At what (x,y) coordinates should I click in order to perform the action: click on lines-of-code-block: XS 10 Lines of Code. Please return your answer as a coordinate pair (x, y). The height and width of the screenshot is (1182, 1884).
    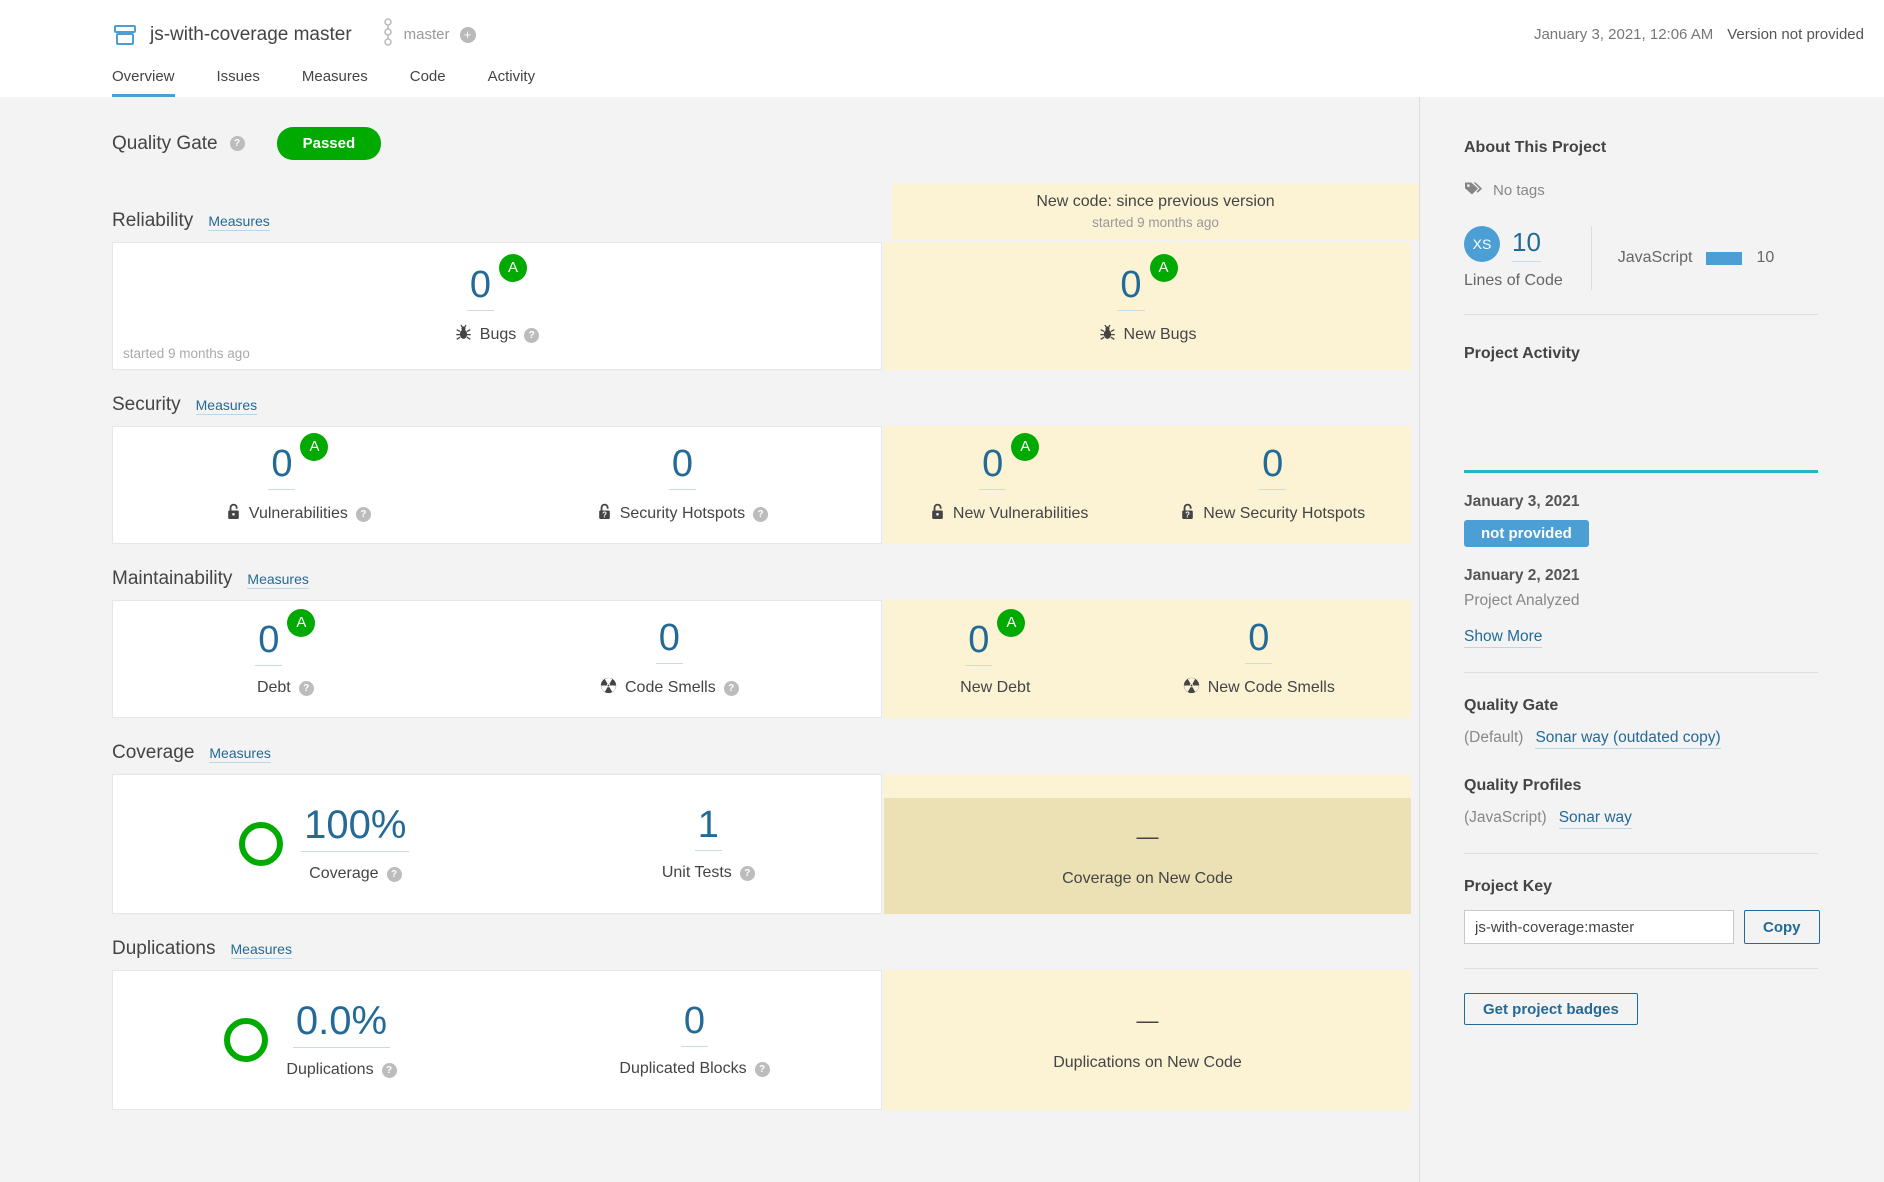
    Looking at the image, I should click on (1528, 258).